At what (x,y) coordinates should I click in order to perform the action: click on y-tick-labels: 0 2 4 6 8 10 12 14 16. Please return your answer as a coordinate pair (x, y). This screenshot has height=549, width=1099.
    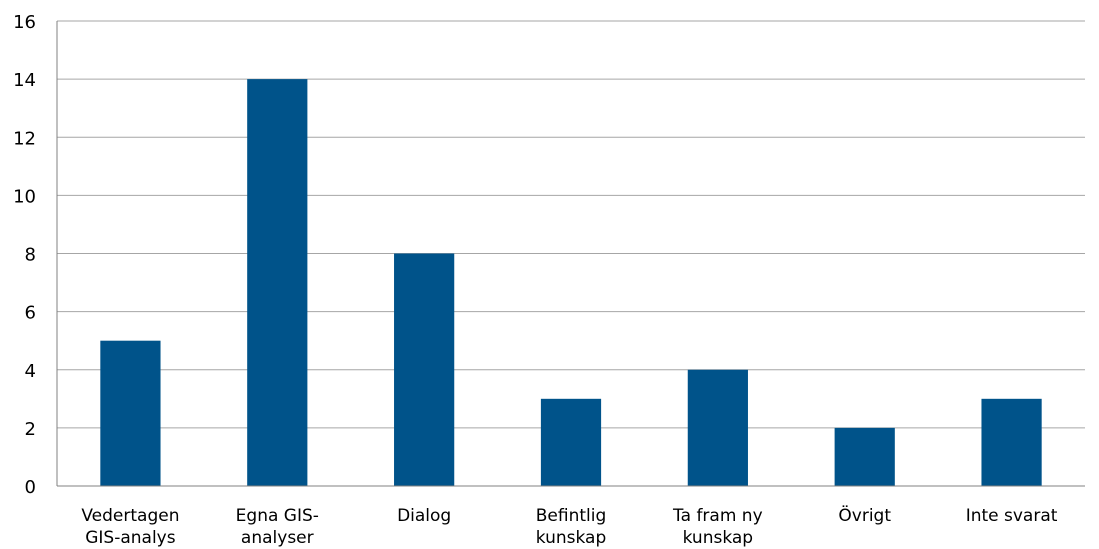
    Looking at the image, I should click on (24, 255).